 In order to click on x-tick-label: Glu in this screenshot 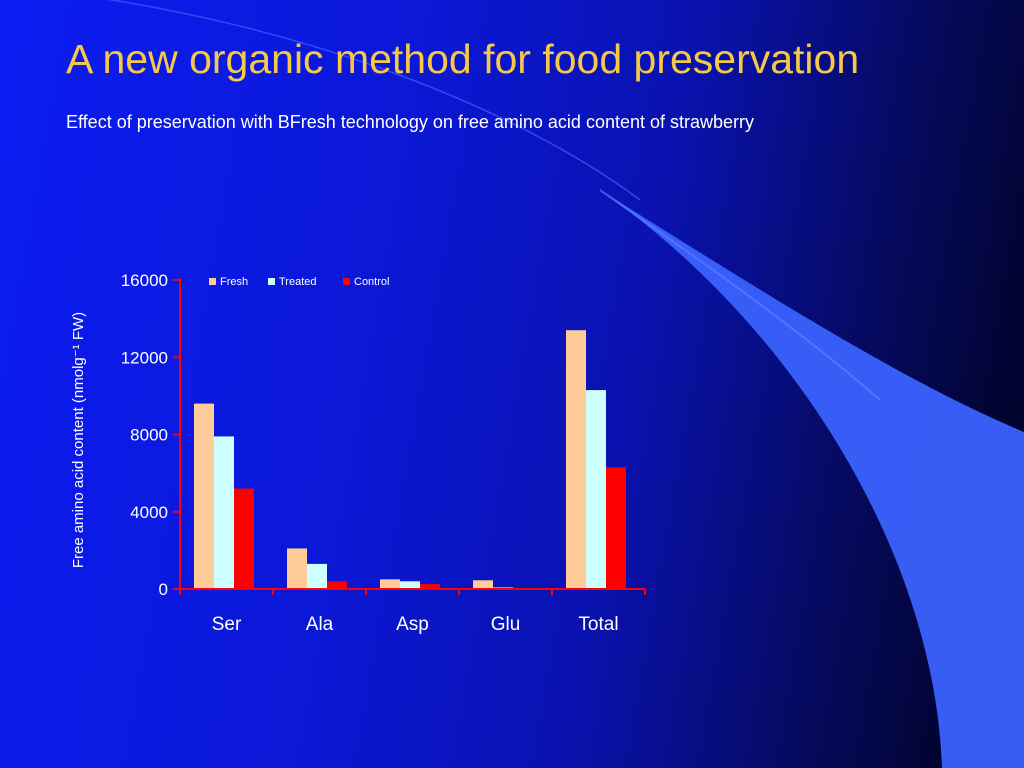, I will do `click(506, 624)`.